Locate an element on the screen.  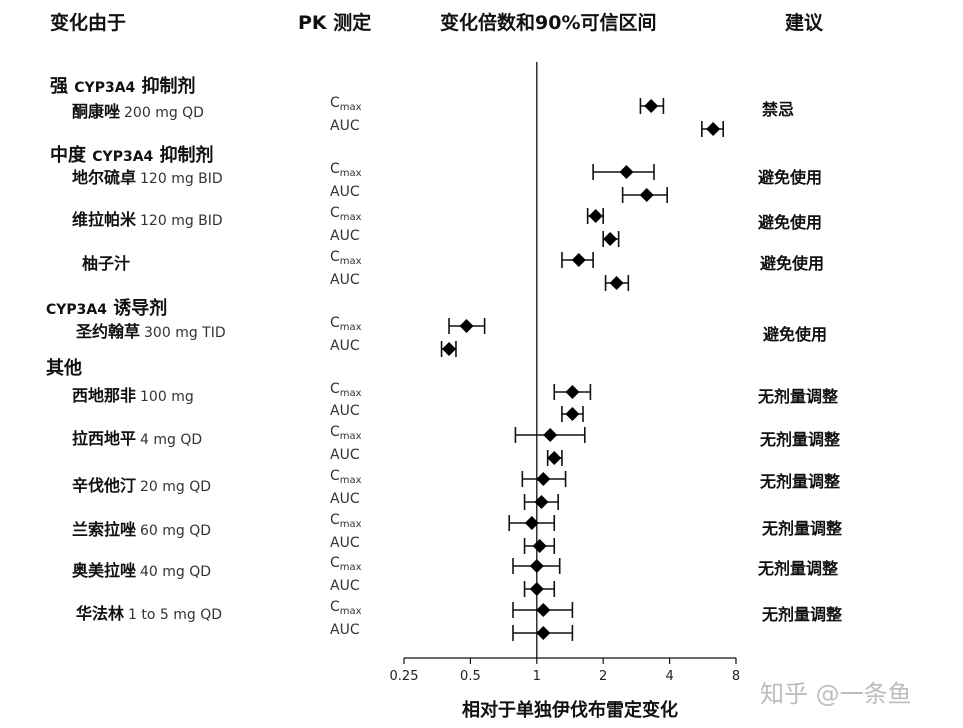
drug-dose: 200 mg QD is located at coordinates (164, 113).